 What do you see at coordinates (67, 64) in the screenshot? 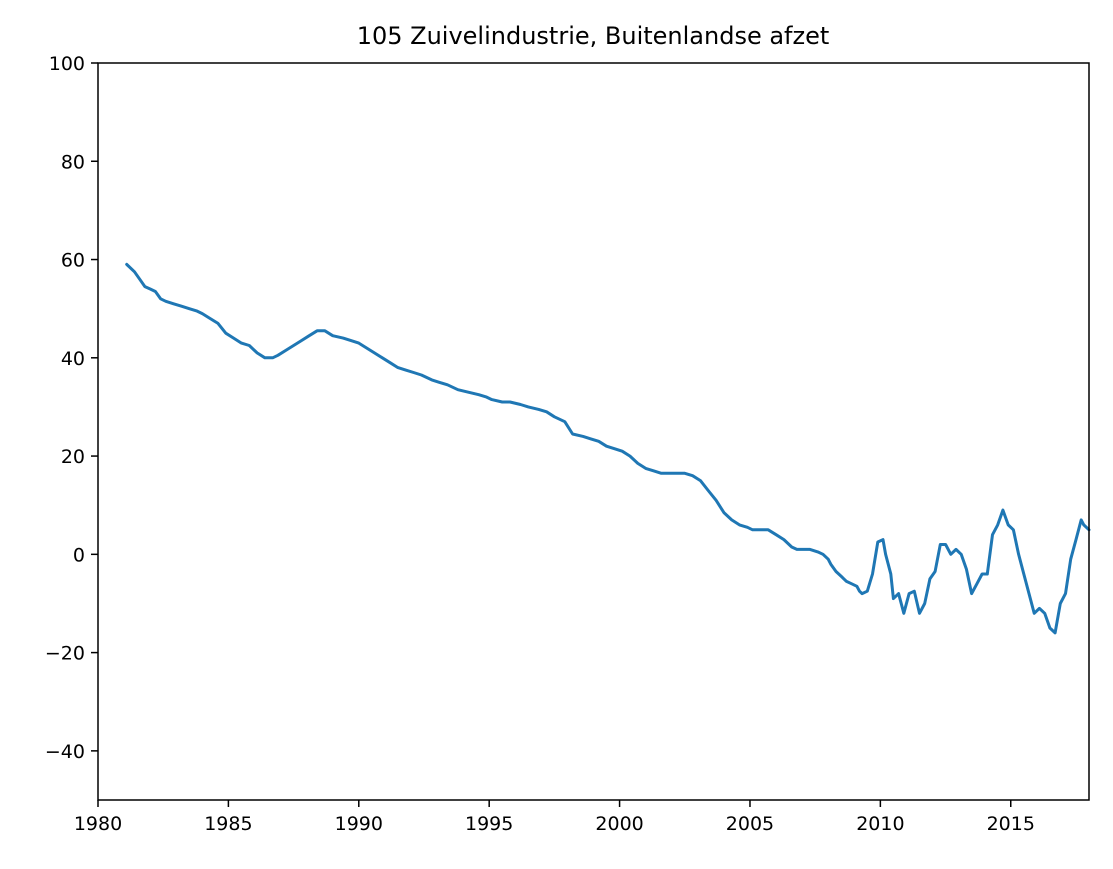
I see `y-tick-label: 100` at bounding box center [67, 64].